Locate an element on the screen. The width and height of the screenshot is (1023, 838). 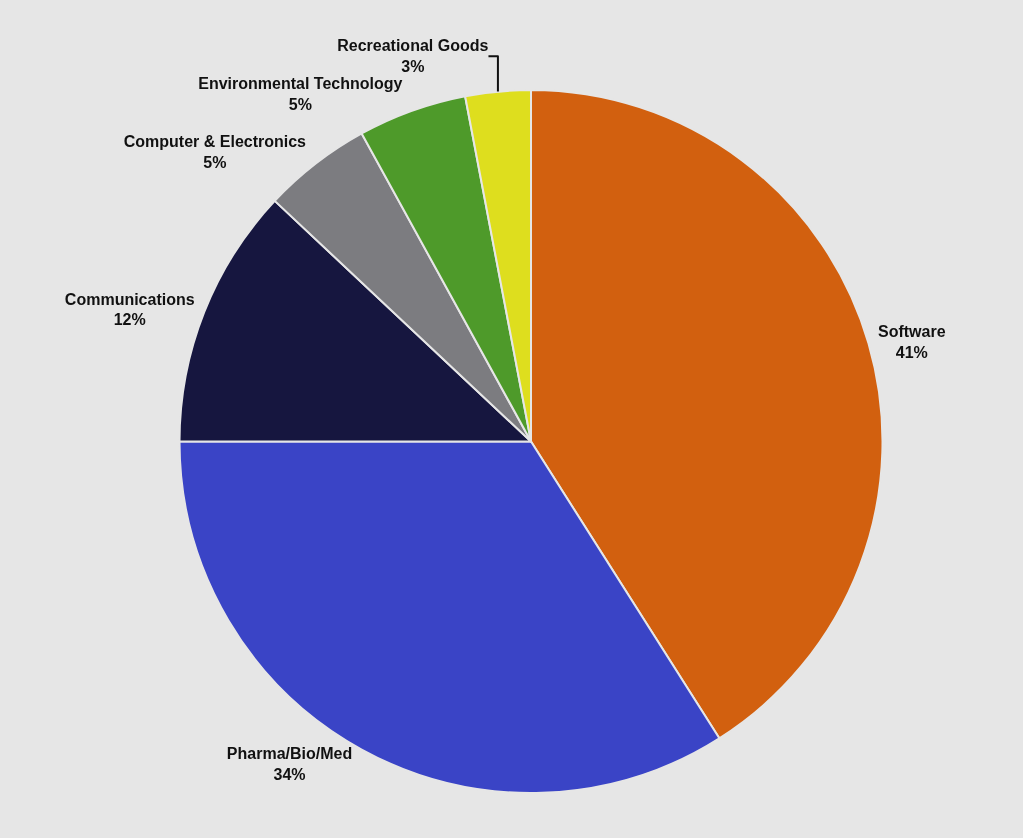
data-label: 12% is located at coordinates (129, 320).